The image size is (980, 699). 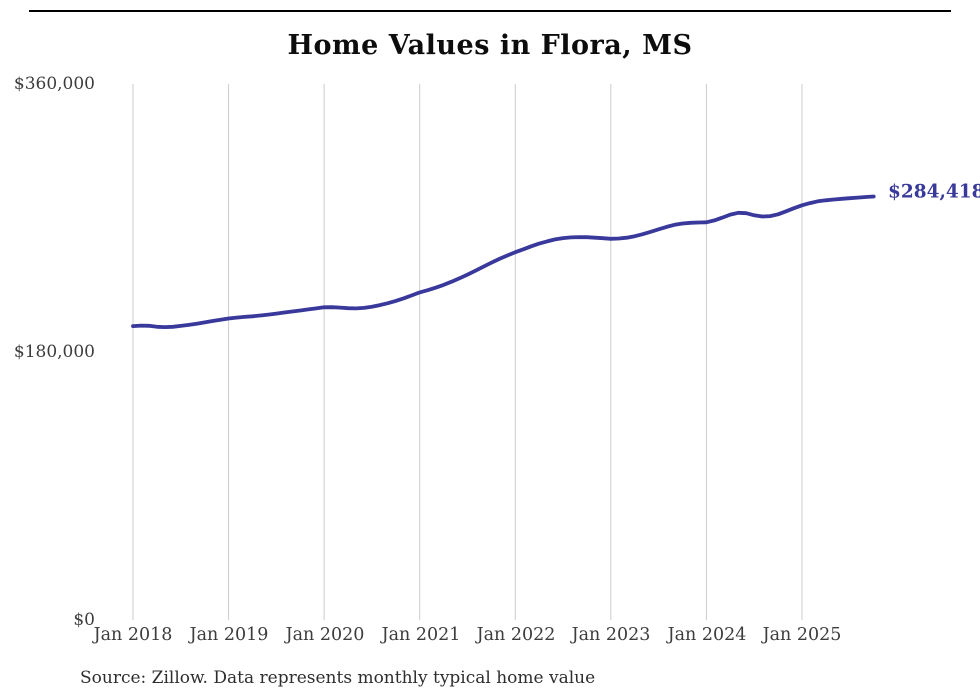 I want to click on current-value-label: $284,418, so click(x=934, y=192).